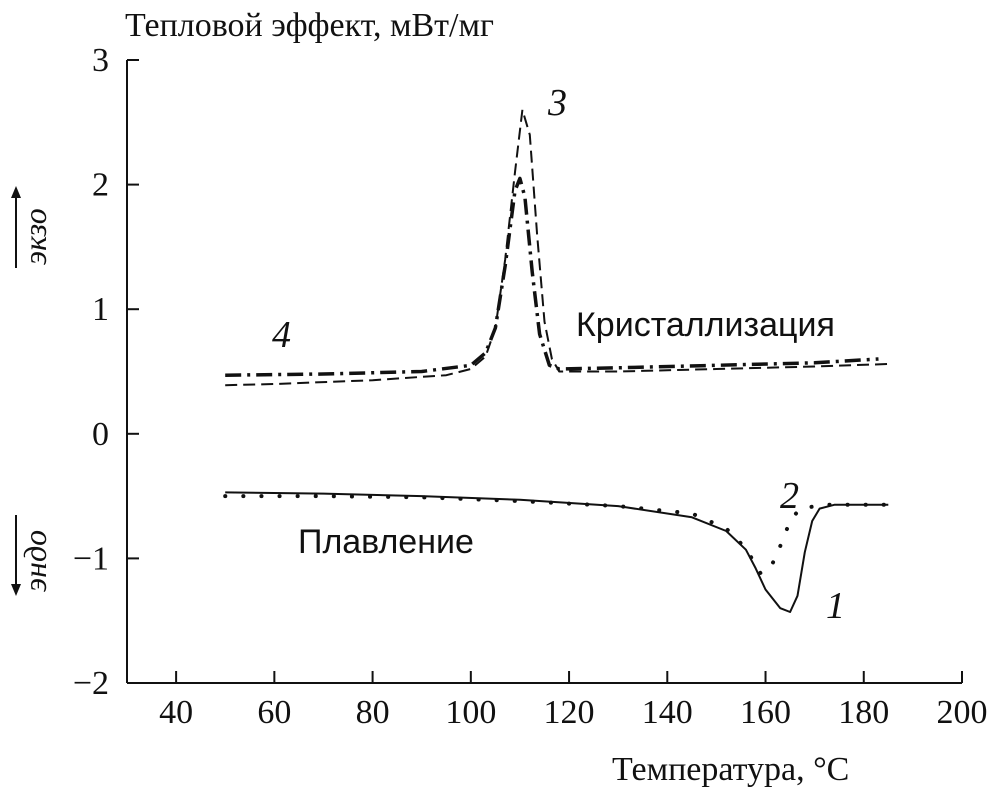  What do you see at coordinates (569, 712) in the screenshot?
I see `x-tick-label: 120` at bounding box center [569, 712].